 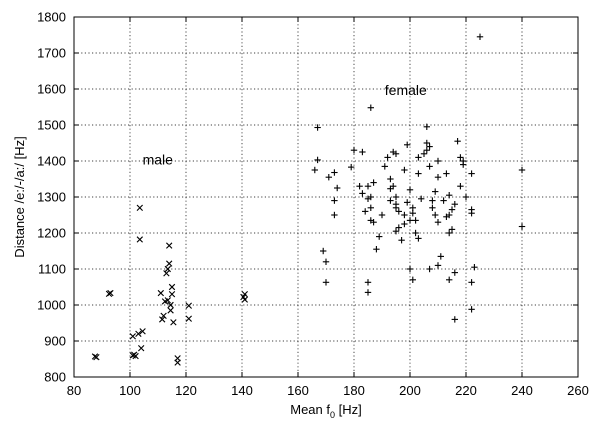 I want to click on x-axis-title: Mean f0 [Hz], so click(x=326, y=411).